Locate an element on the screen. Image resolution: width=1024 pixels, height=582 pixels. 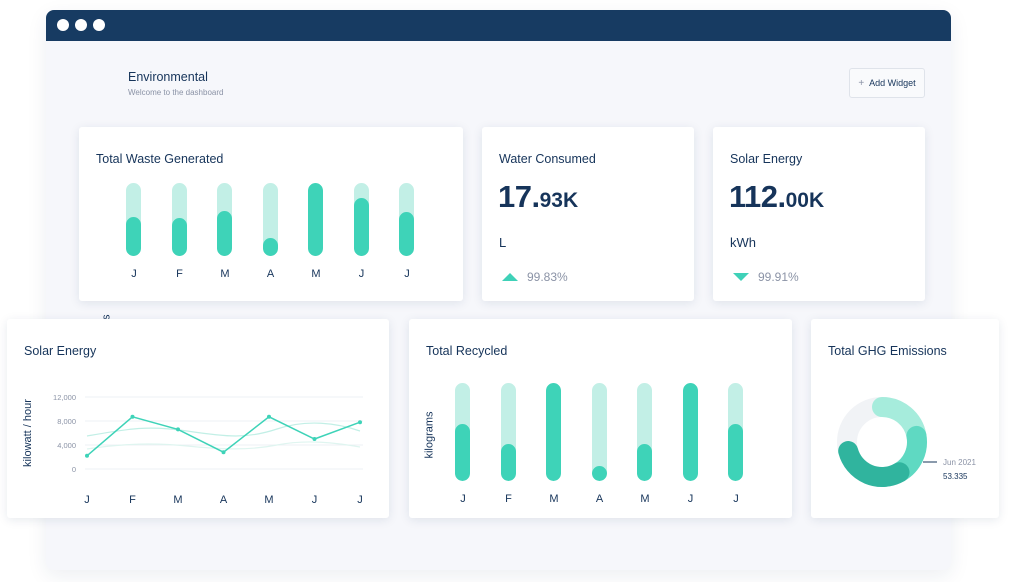
recycled-y-axis-label: kilograms is located at coordinates (429, 435).